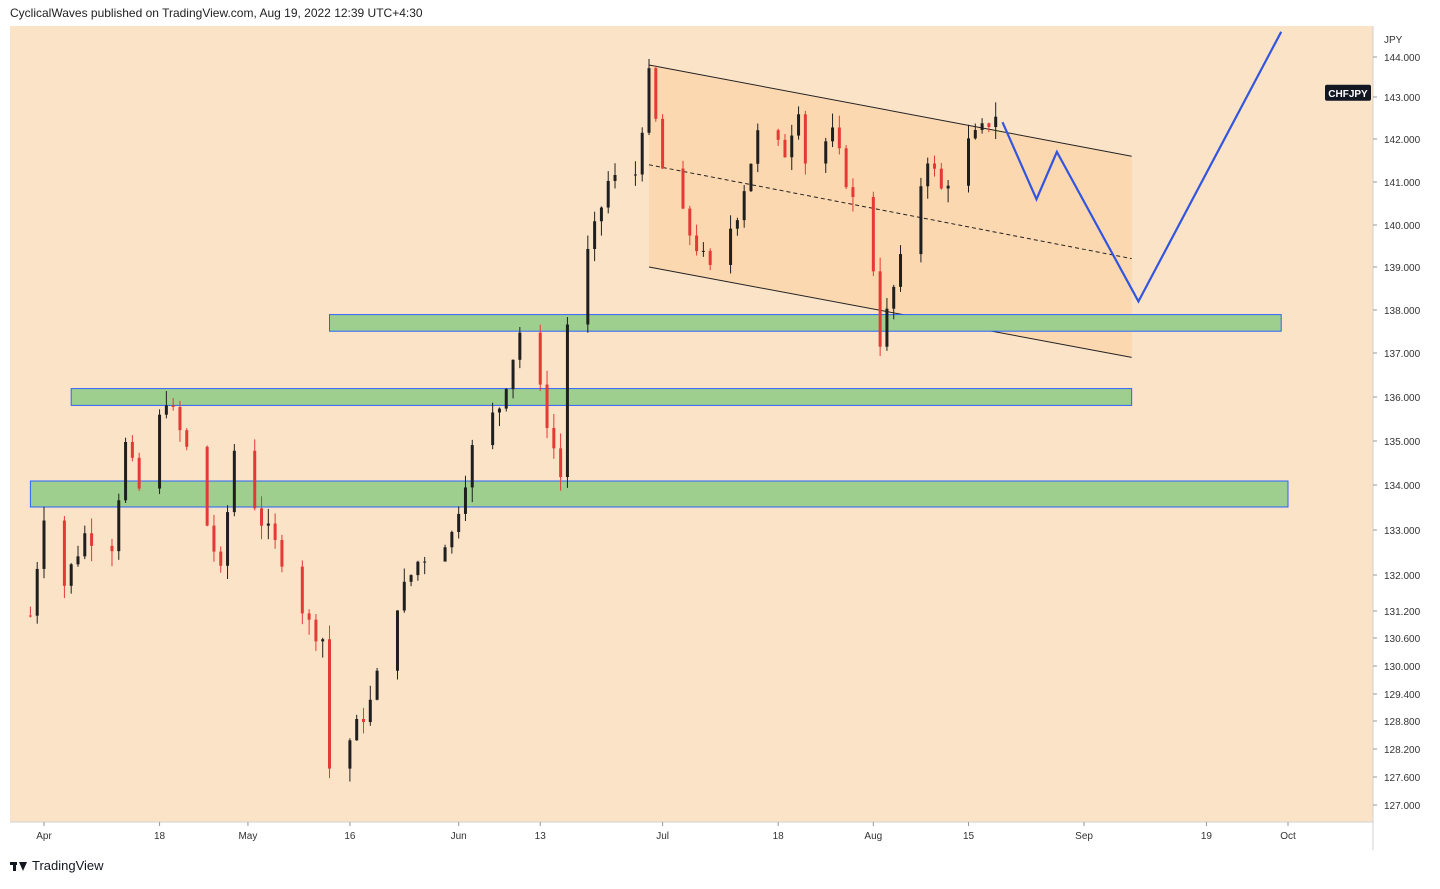 The width and height of the screenshot is (1440, 889). What do you see at coordinates (1084, 836) in the screenshot?
I see `x-tick-label: Sep` at bounding box center [1084, 836].